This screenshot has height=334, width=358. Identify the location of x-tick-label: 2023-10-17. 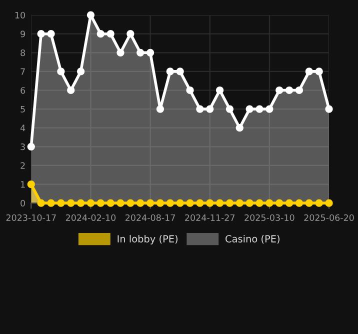
(31, 217).